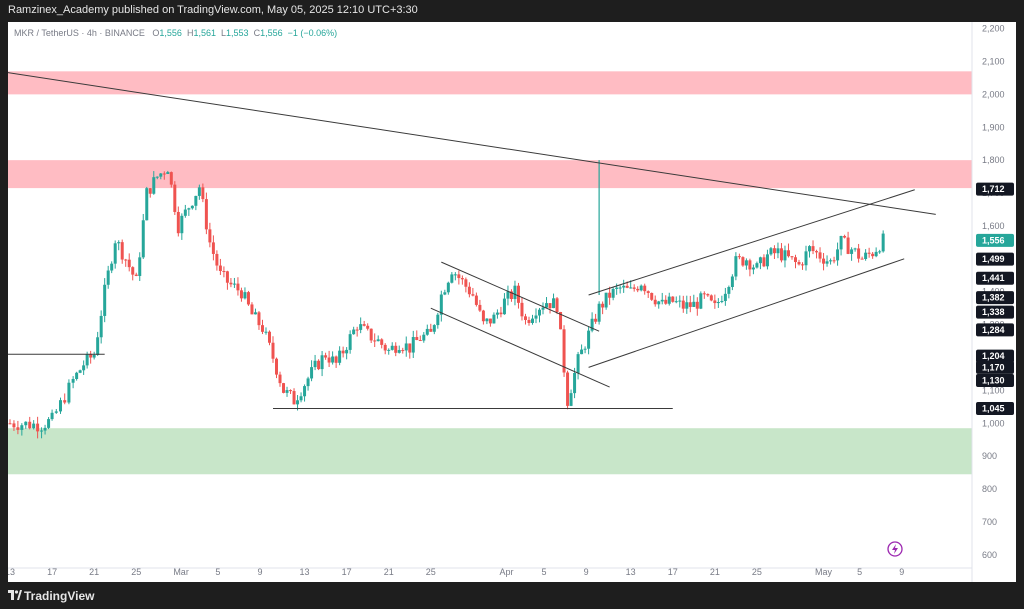 The width and height of the screenshot is (1024, 609). Describe the element at coordinates (993, 356) in the screenshot. I see `price-label: 1,204` at that location.